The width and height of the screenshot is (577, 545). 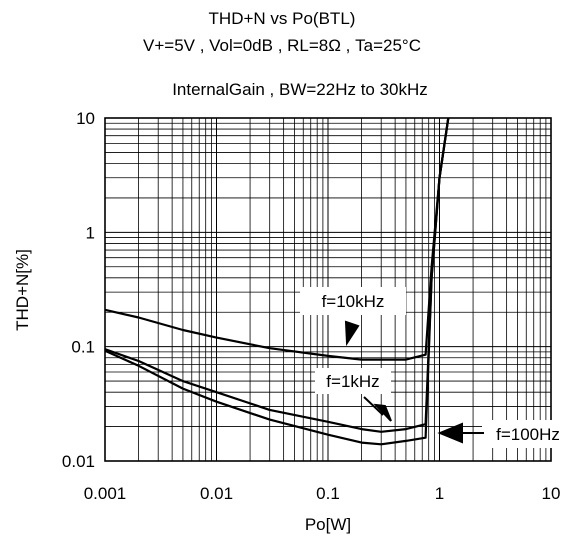 I want to click on y-tick-label: 0.1, so click(x=83, y=347).